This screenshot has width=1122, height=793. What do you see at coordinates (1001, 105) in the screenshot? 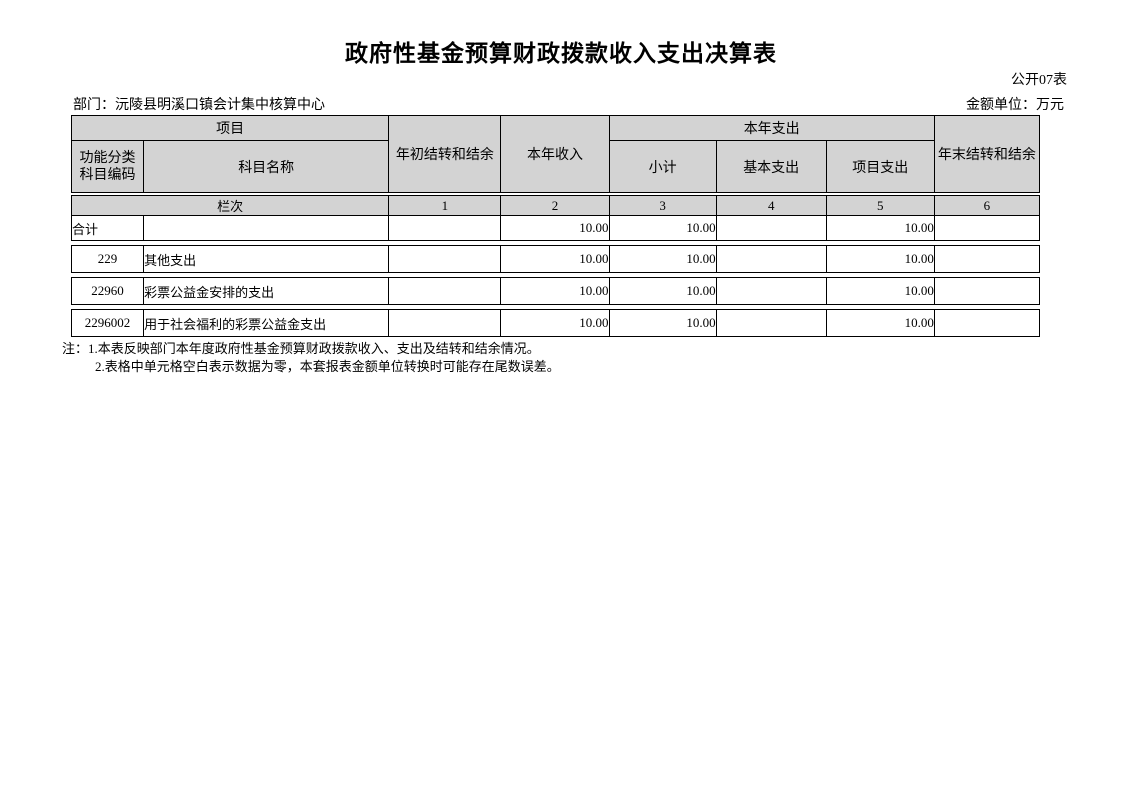
I see `unit-label: 金额单位：` at bounding box center [1001, 105].